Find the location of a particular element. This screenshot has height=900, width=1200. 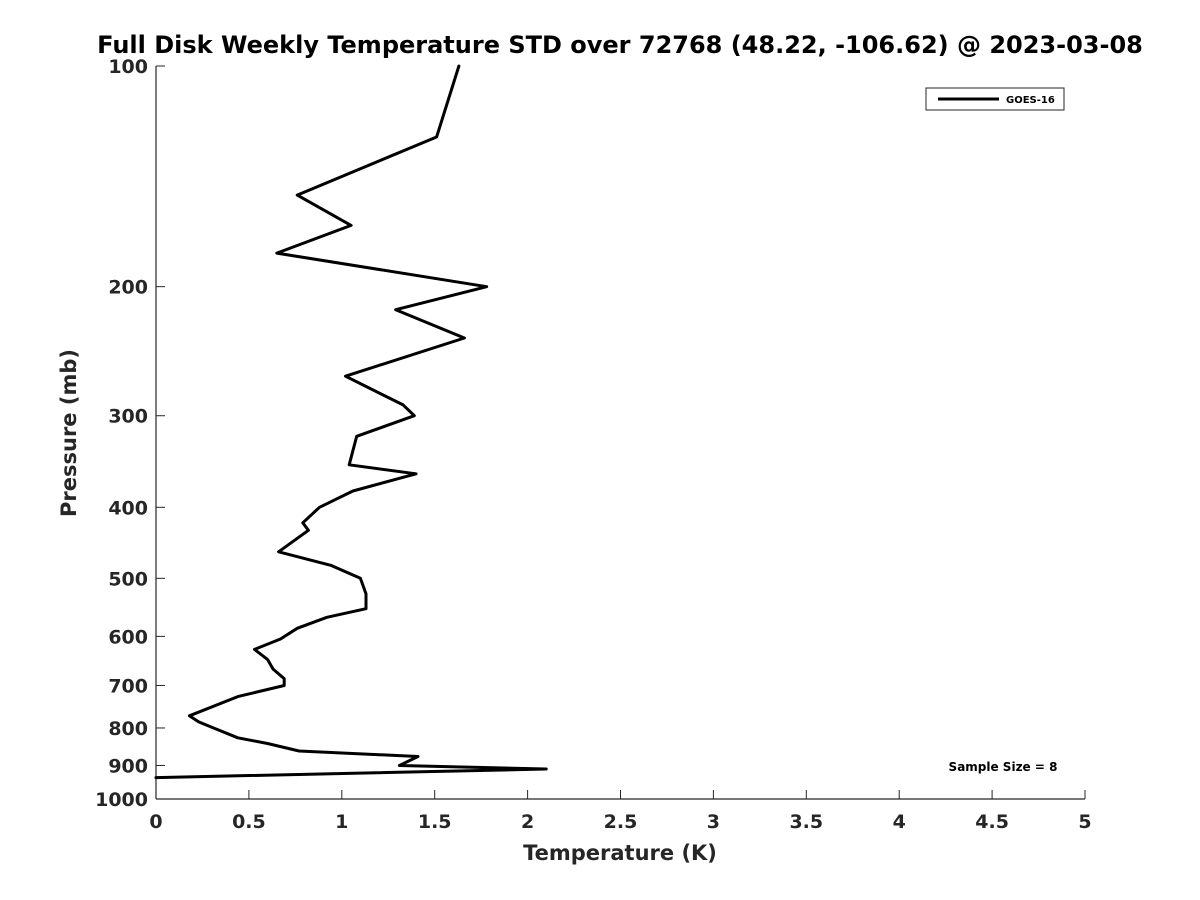

y-tick-label: 900 is located at coordinates (128, 766).